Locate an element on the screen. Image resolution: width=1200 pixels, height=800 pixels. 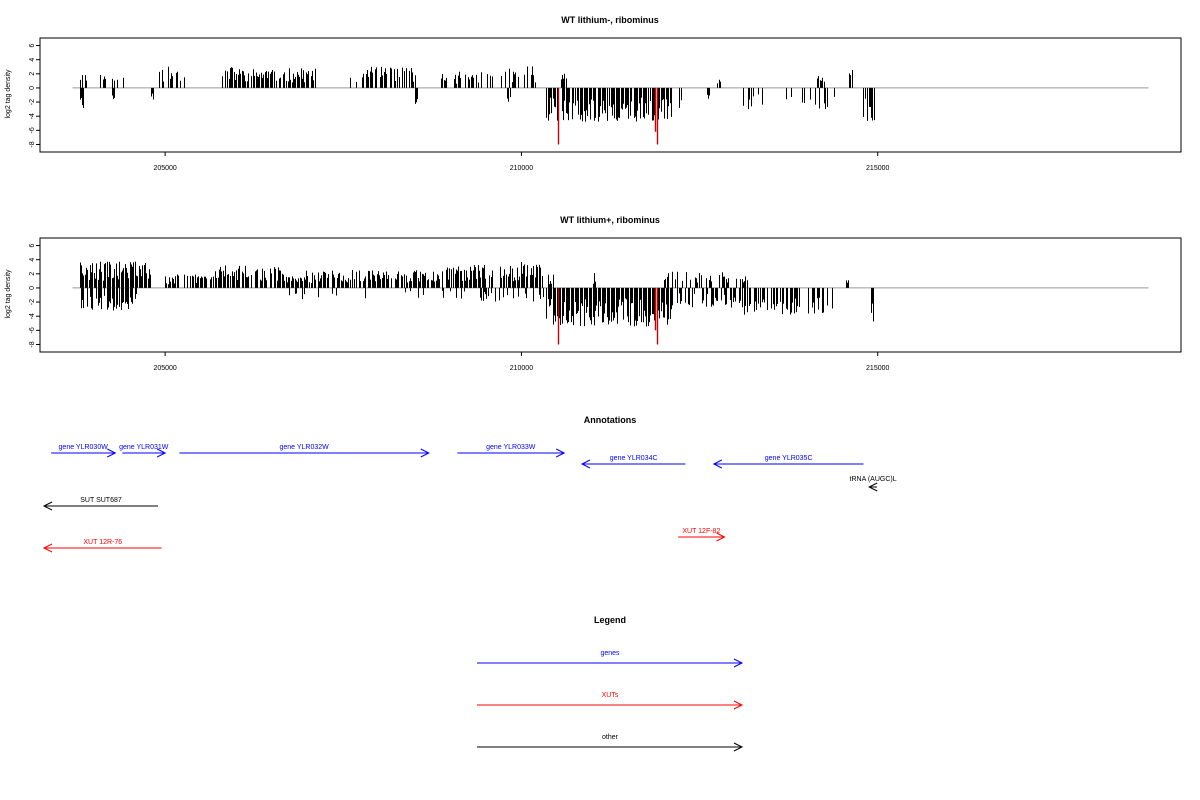
legend-label: genes is located at coordinates (610, 653).